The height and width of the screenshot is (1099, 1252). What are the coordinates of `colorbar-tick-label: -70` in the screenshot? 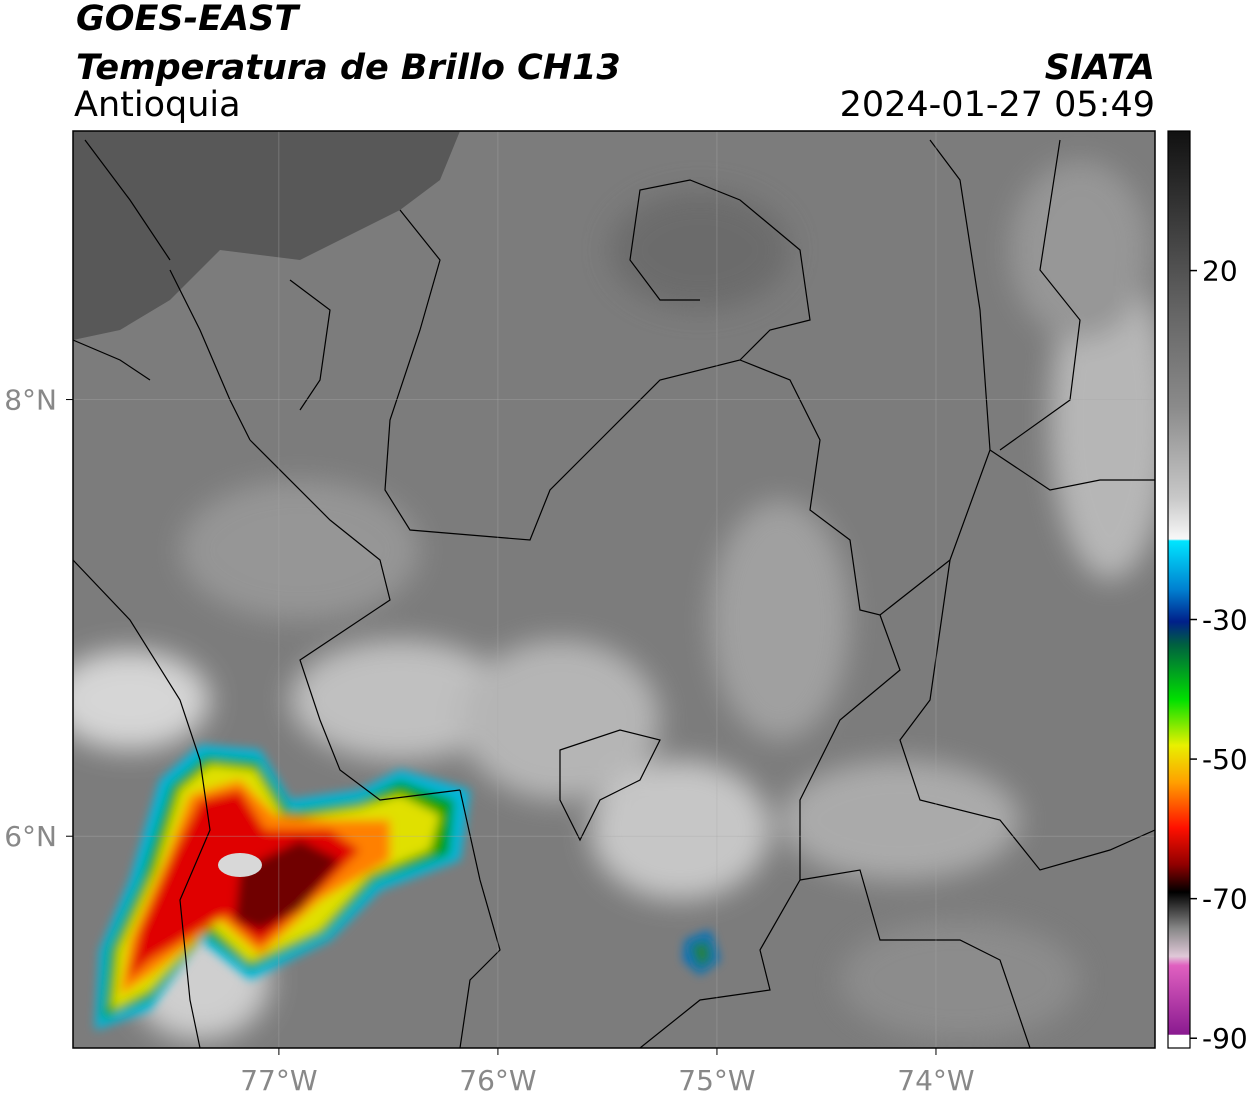 It's located at (1225, 899).